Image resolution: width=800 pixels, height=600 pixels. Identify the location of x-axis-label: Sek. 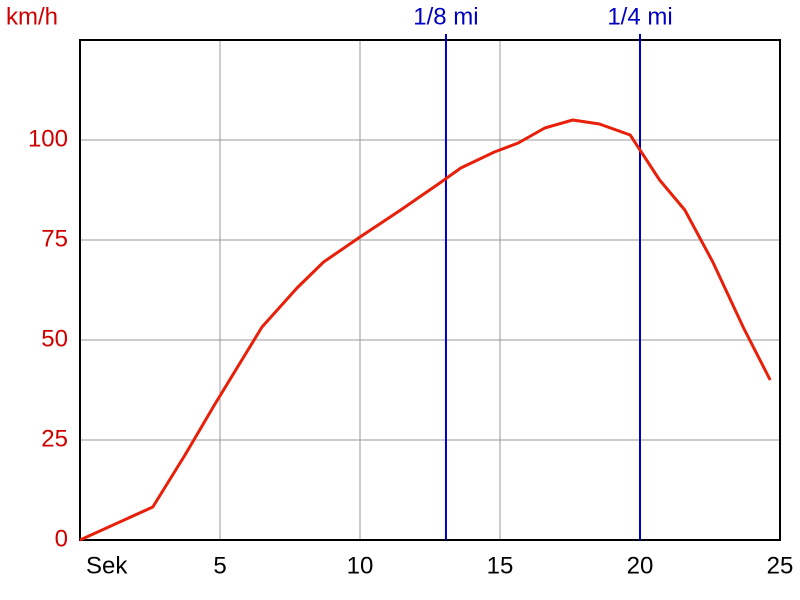
(107, 565).